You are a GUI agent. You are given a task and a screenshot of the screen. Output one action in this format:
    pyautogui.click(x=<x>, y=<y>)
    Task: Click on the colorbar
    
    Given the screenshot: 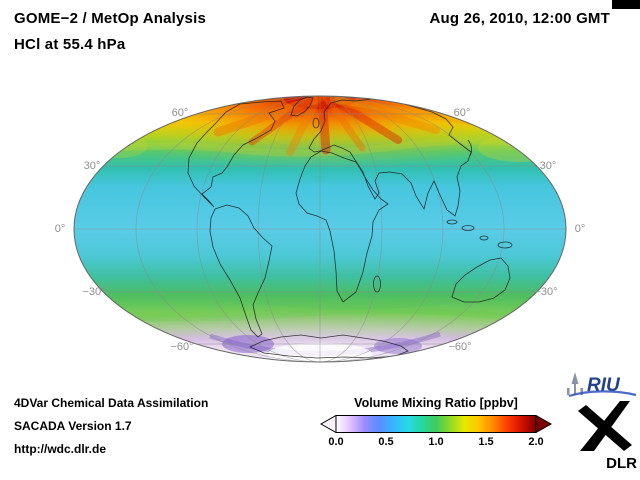 What is the action you would take?
    pyautogui.click(x=436, y=424)
    